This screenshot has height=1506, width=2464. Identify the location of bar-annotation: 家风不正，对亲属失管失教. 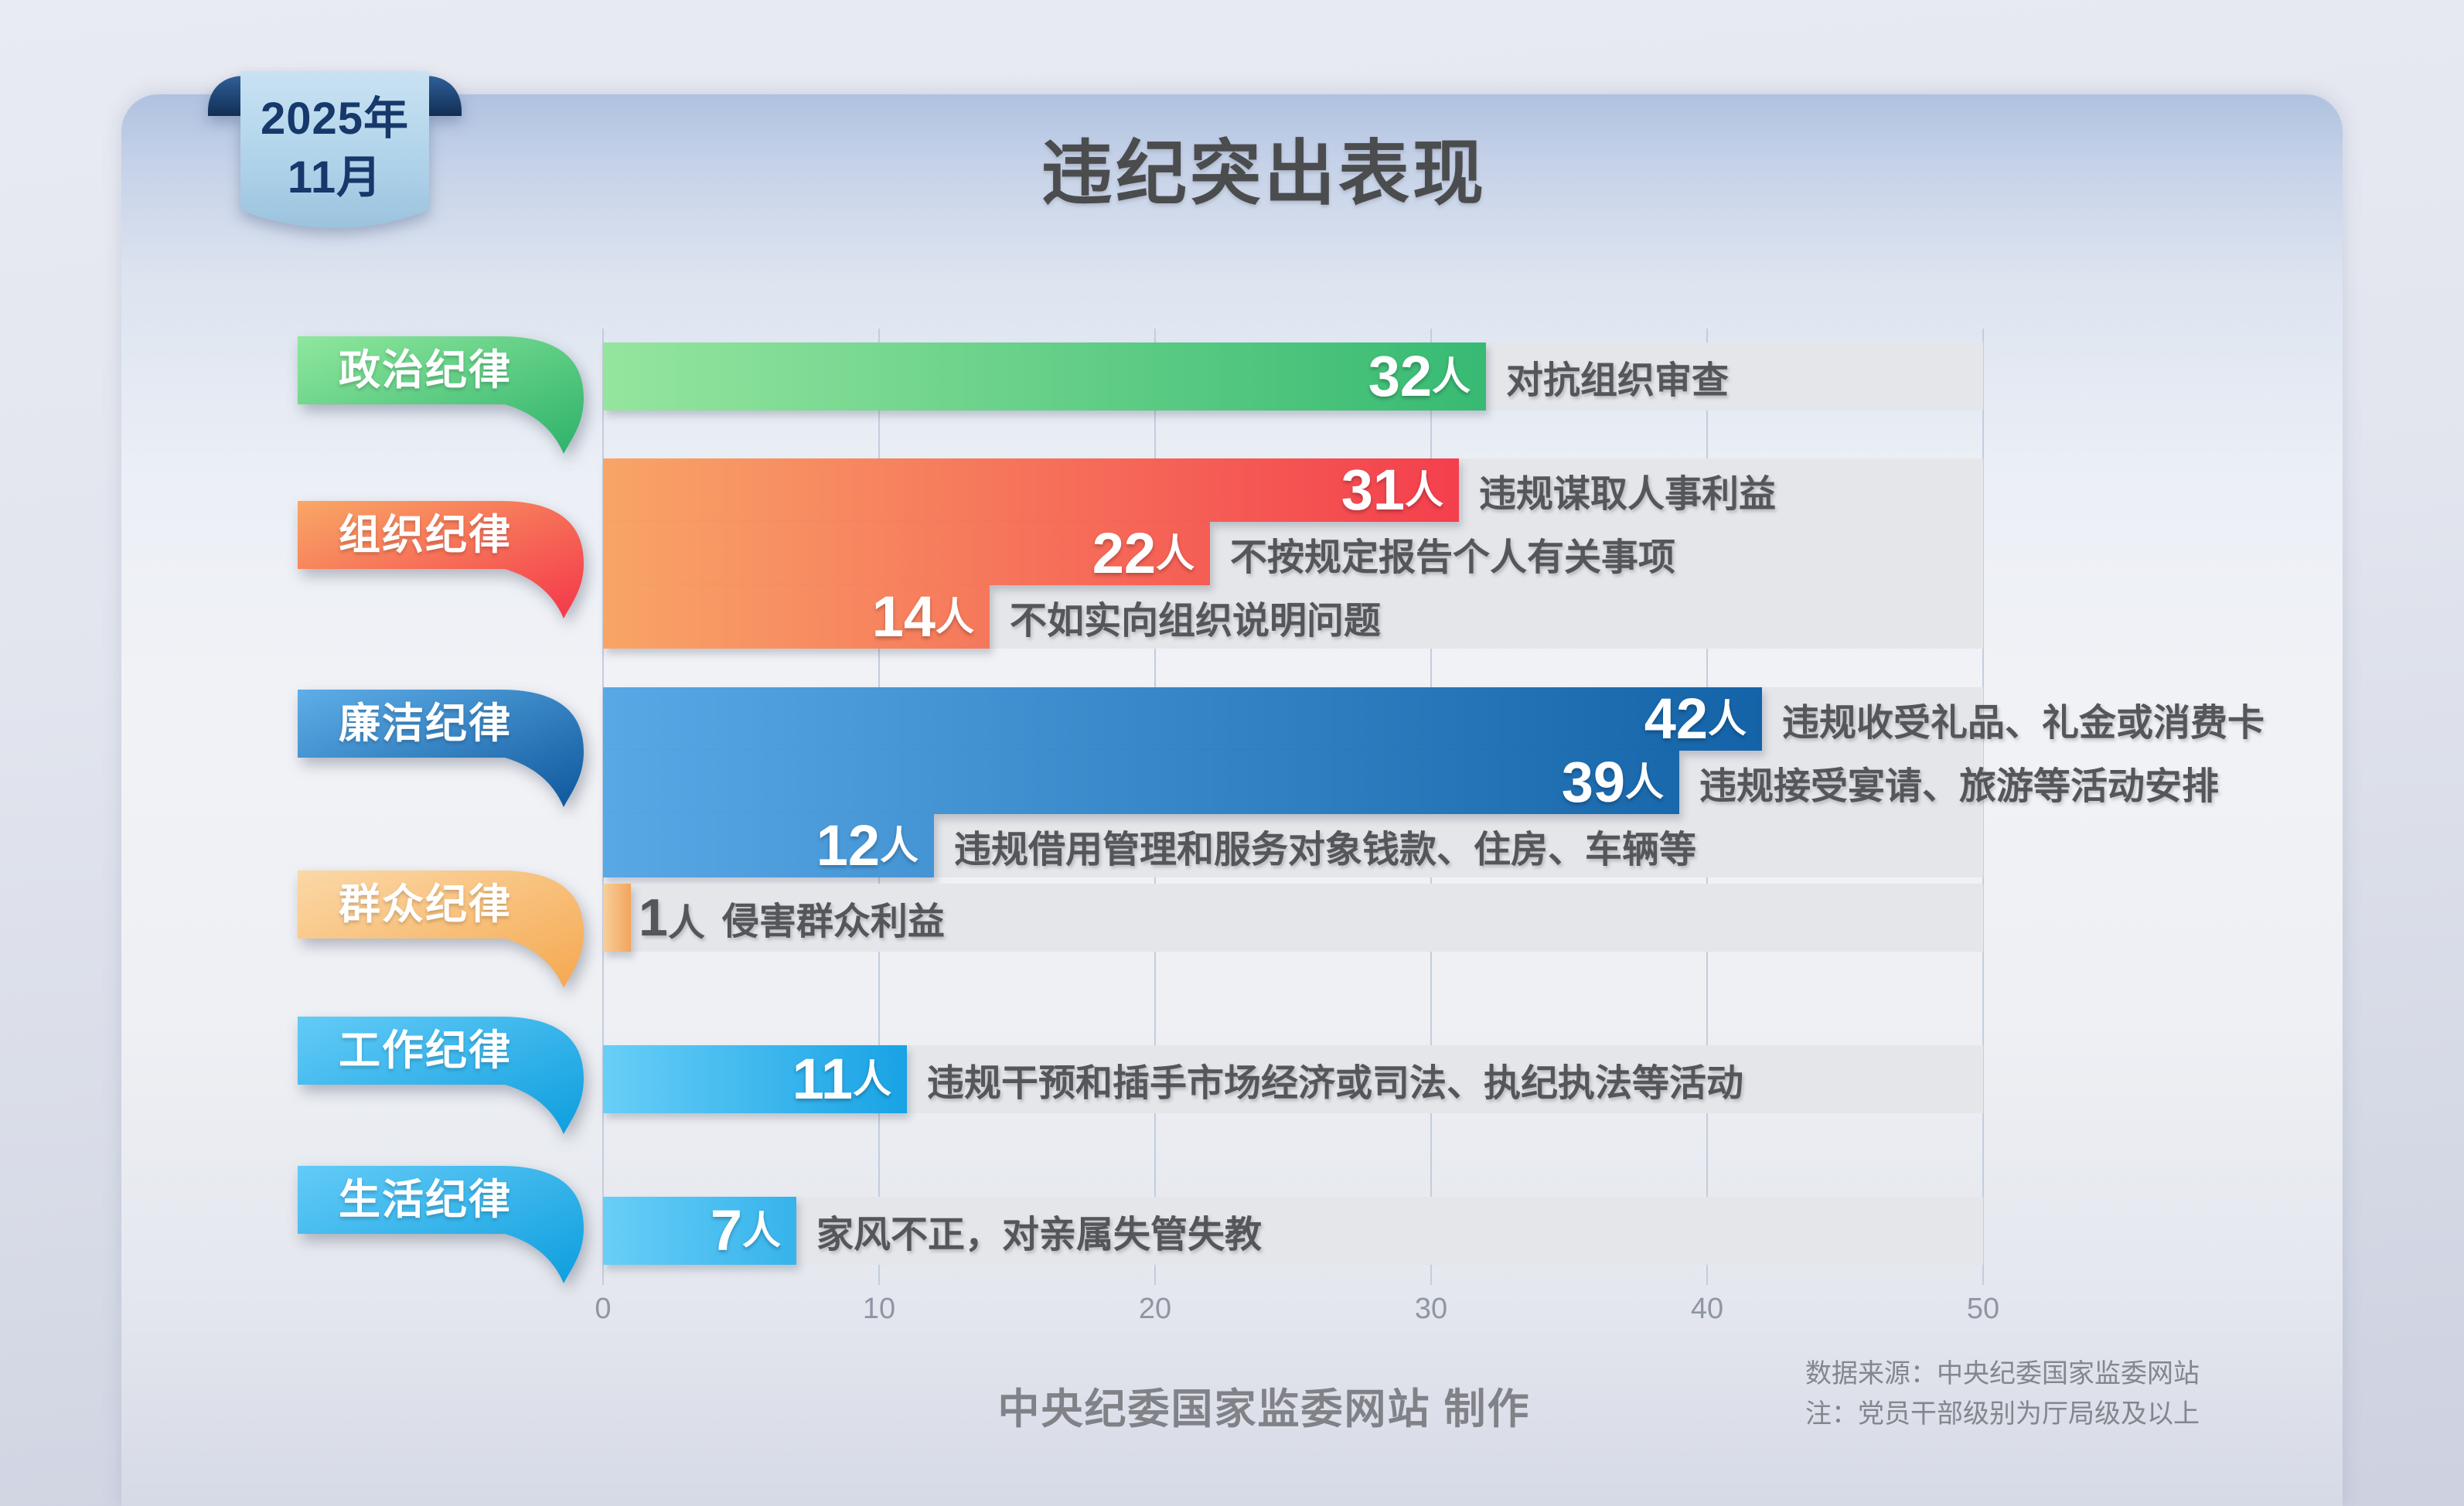
(1039, 1231).